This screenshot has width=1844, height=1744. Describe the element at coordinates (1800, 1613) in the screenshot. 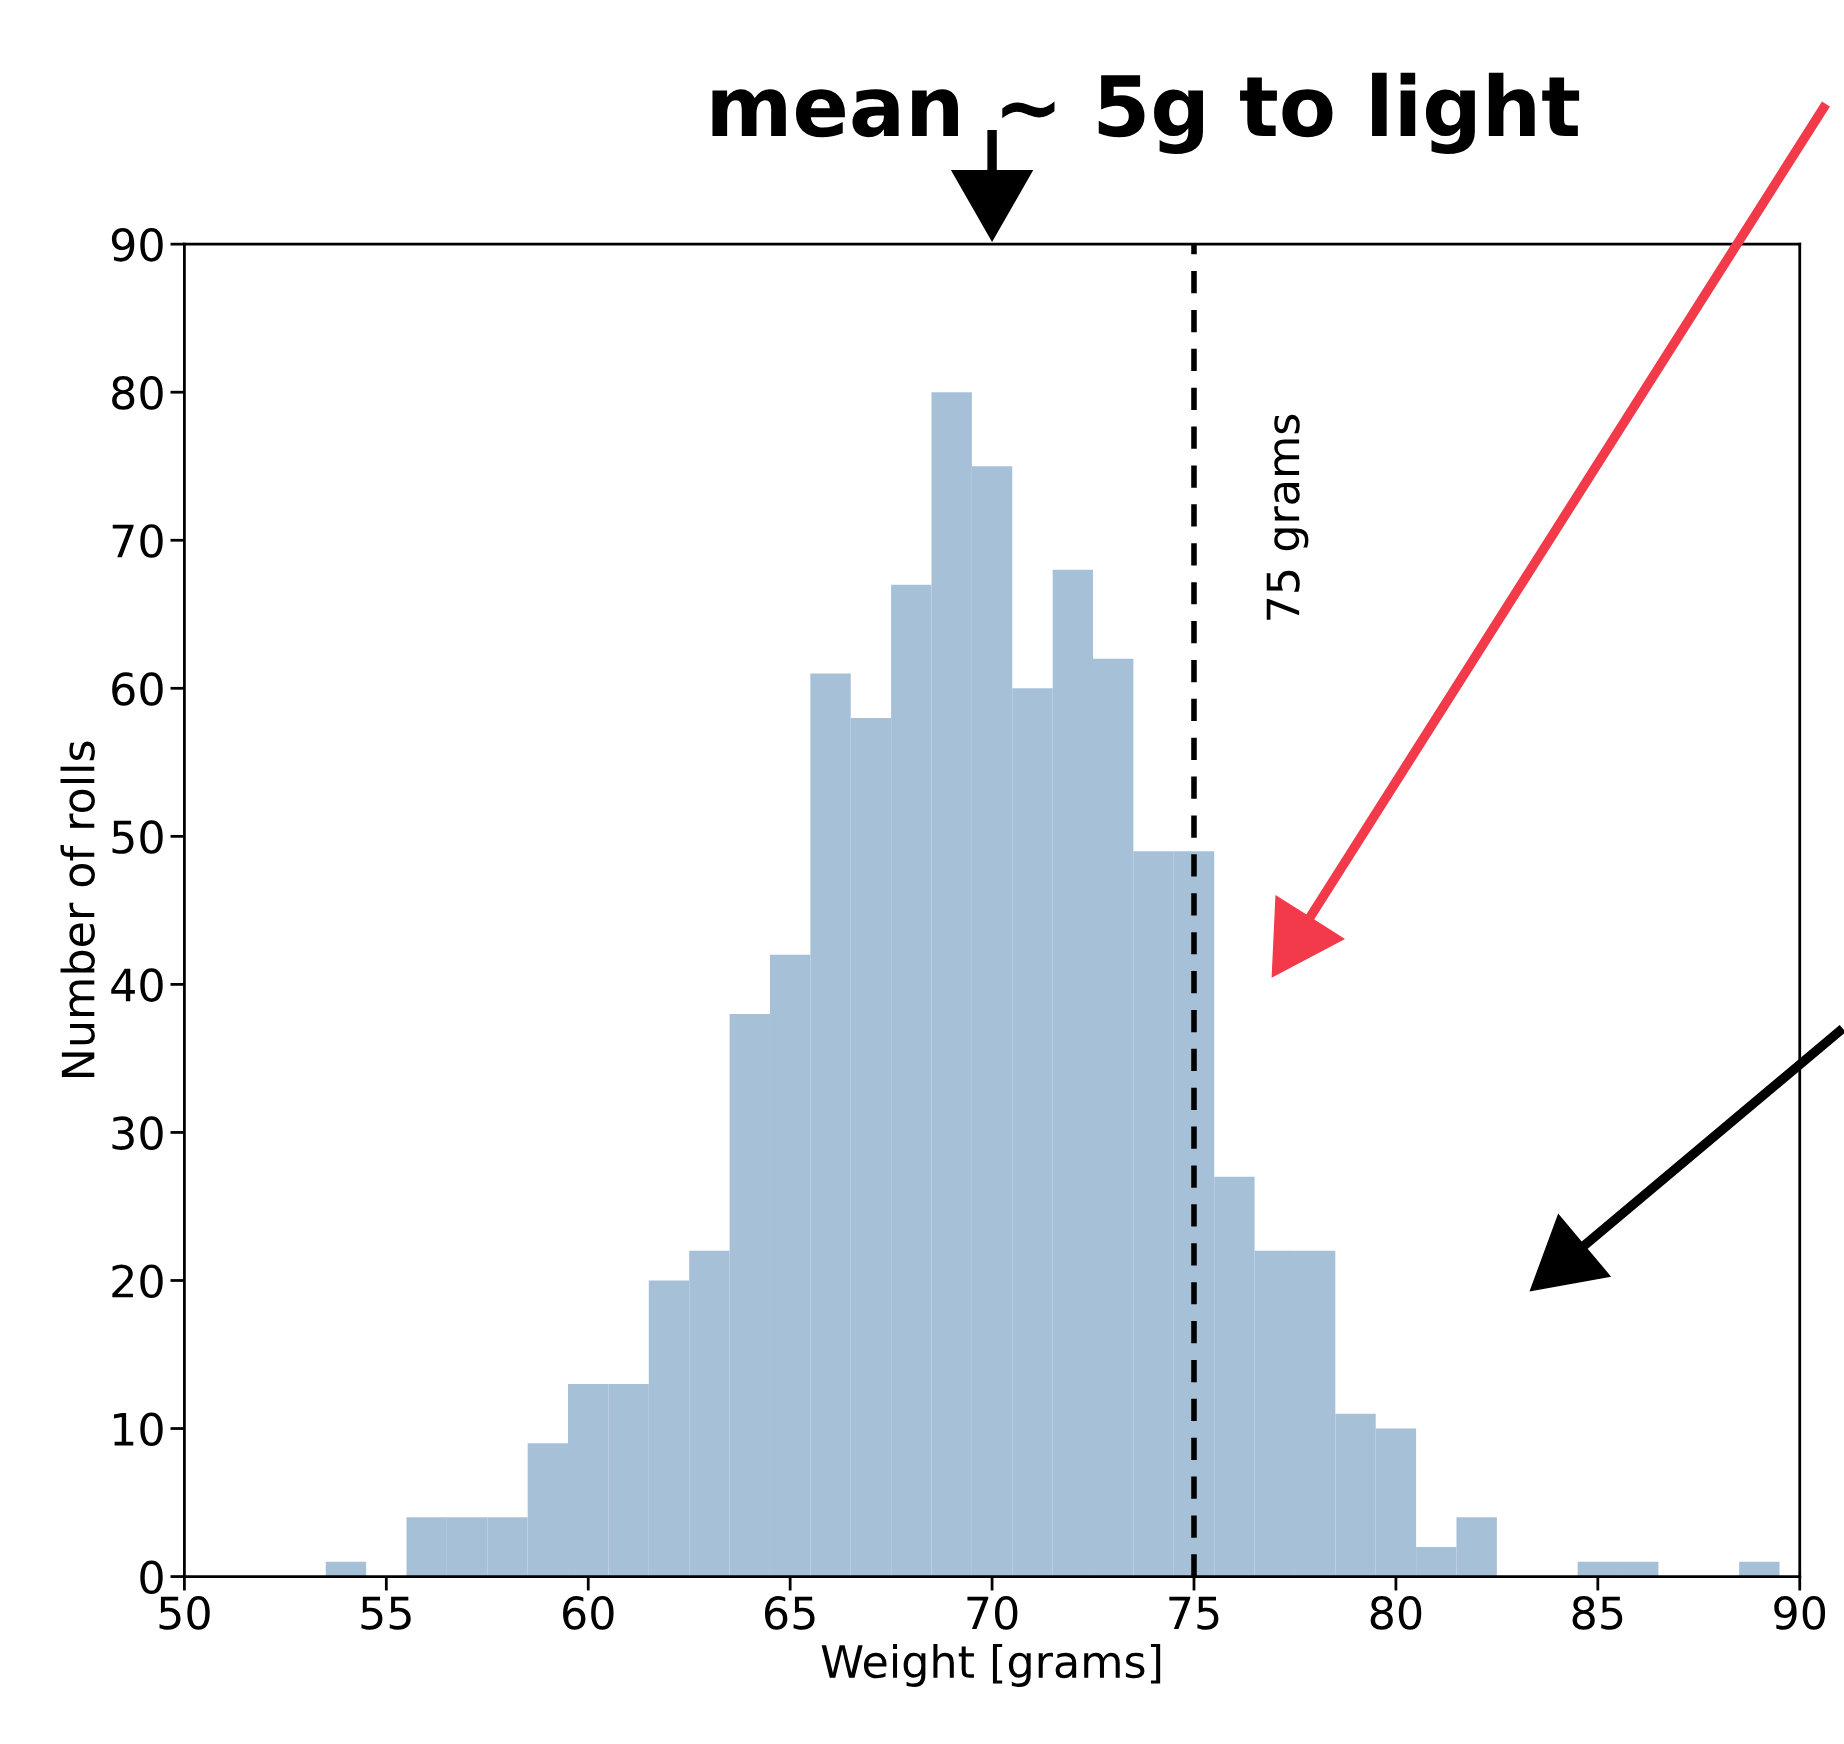

I see `x-tick-label: 90` at that location.